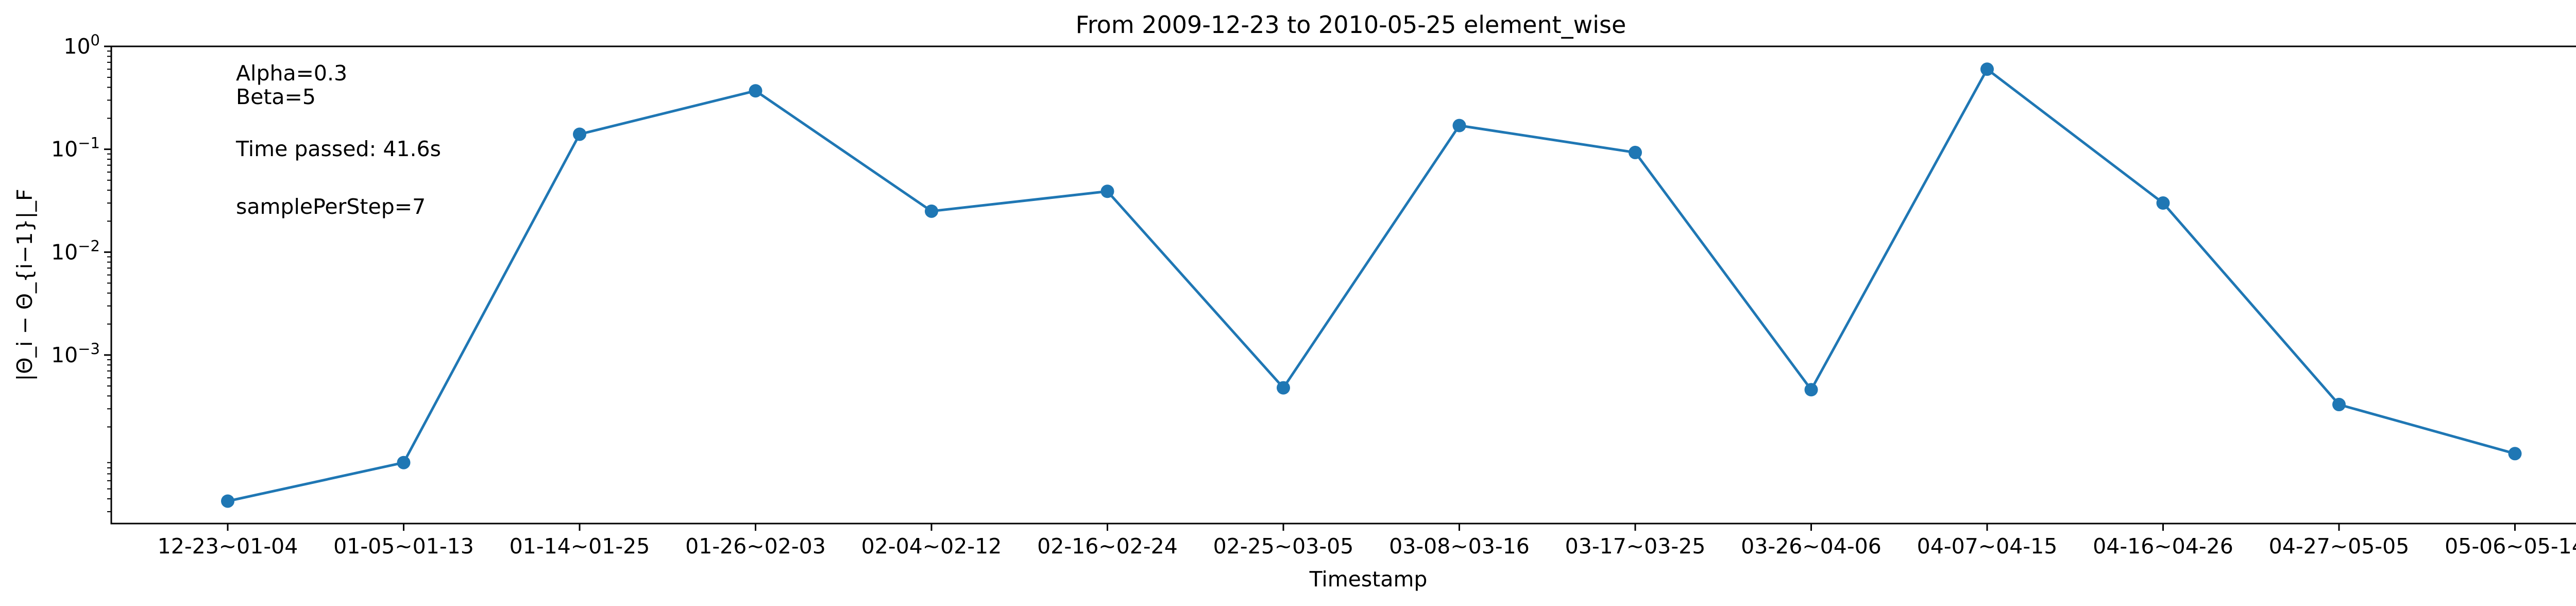 The width and height of the screenshot is (2576, 606). What do you see at coordinates (1368, 579) in the screenshot?
I see `x-axis-label: Timestamp` at bounding box center [1368, 579].